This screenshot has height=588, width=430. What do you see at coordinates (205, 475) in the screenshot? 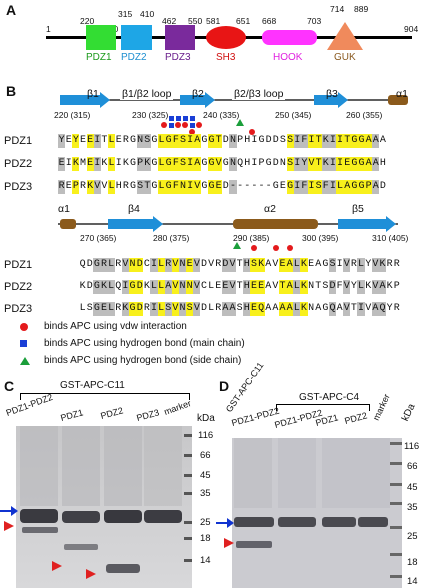
I see `c-mk-45: 45` at bounding box center [205, 475].